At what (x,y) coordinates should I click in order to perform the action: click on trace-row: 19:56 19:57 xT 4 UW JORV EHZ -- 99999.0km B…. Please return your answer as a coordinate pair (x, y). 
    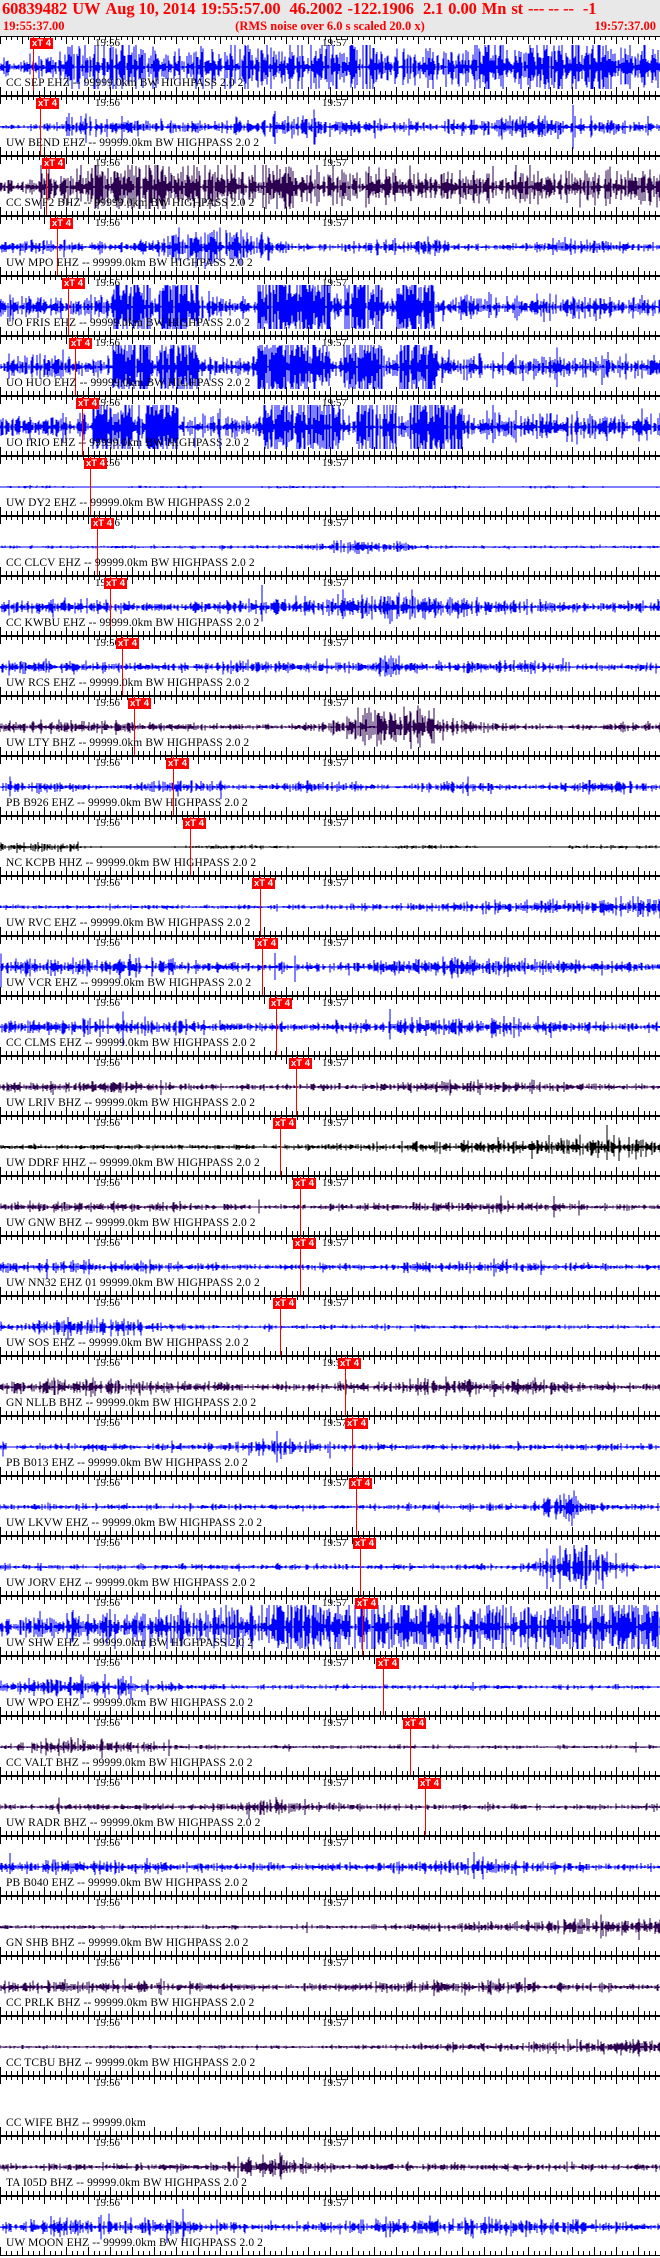
    Looking at the image, I should click on (330, 1566).